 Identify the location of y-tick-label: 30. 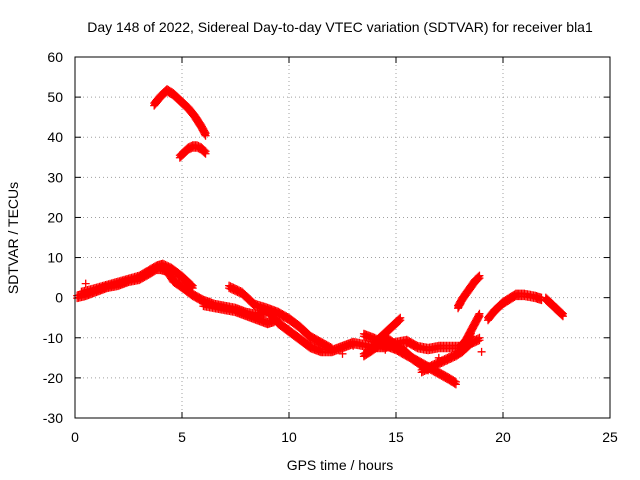
(55, 177).